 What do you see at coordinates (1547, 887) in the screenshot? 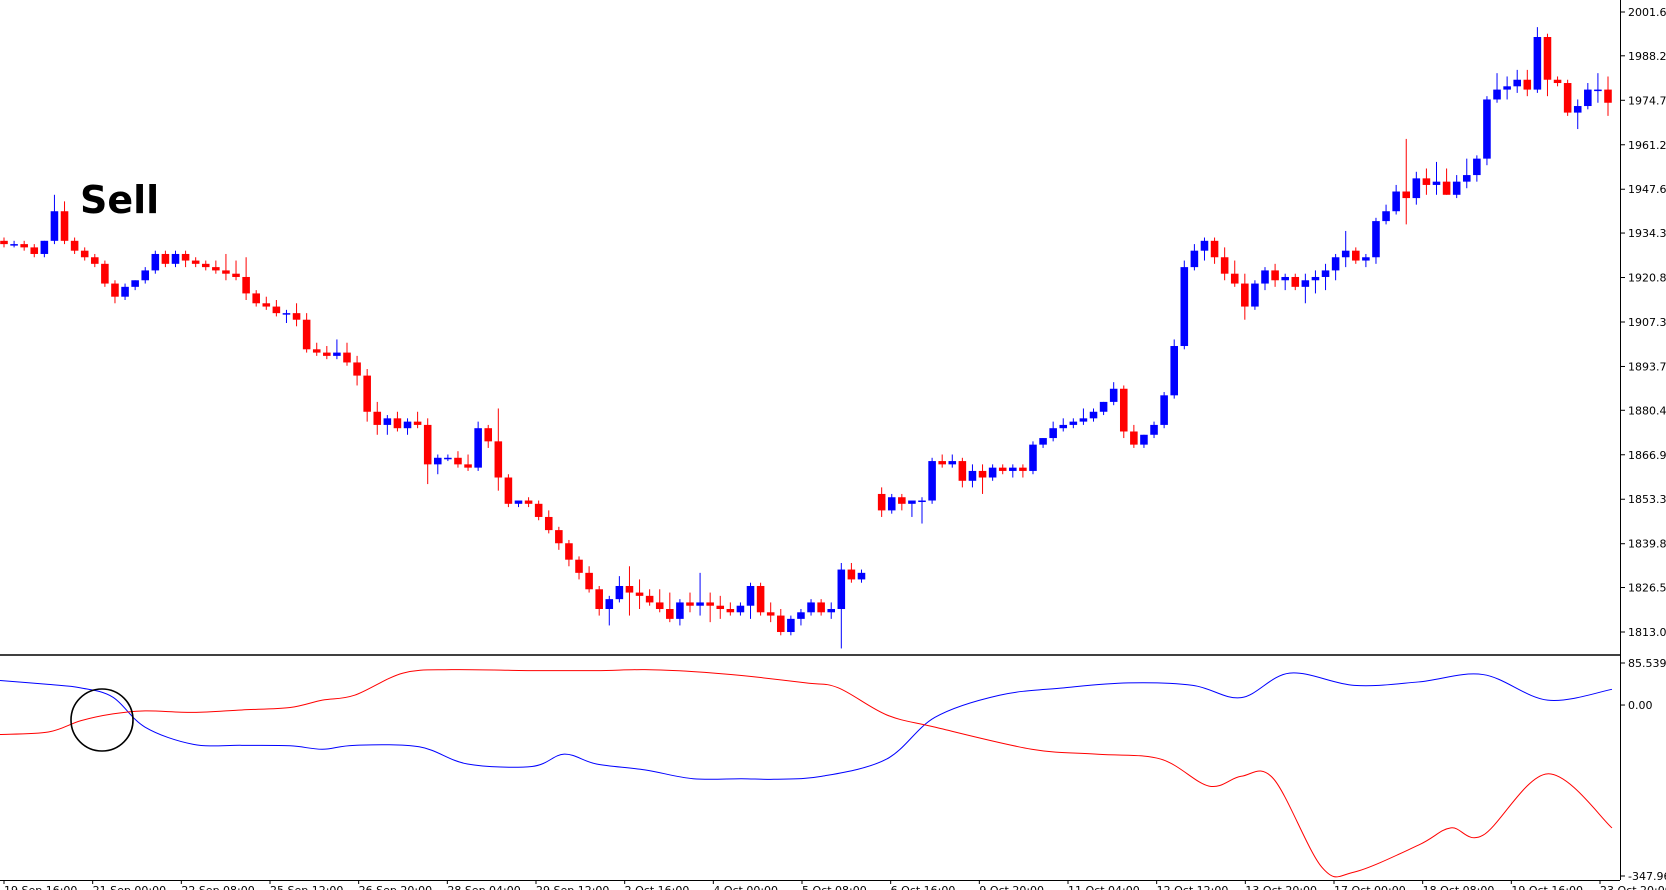
I see `time-tick-label: 19 Oct 16:00` at bounding box center [1547, 887].